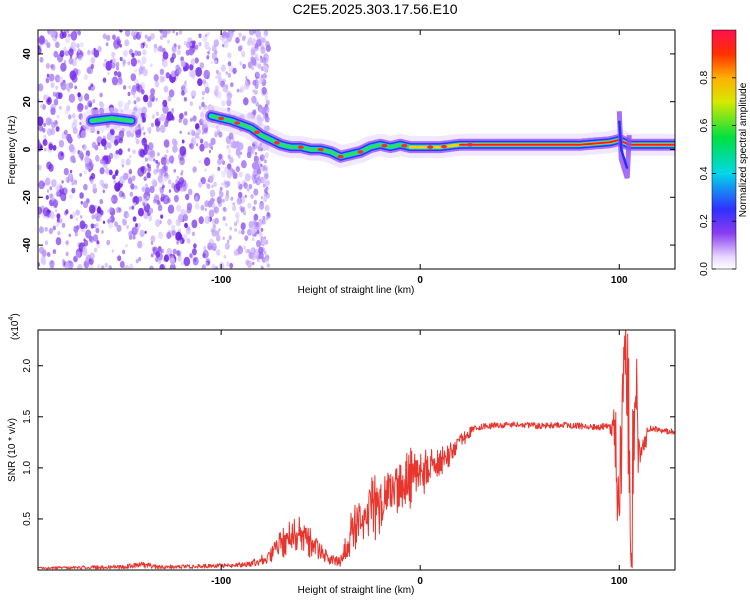 The image size is (750, 600). I want to click on snr-x-tick-label: -100, so click(221, 581).